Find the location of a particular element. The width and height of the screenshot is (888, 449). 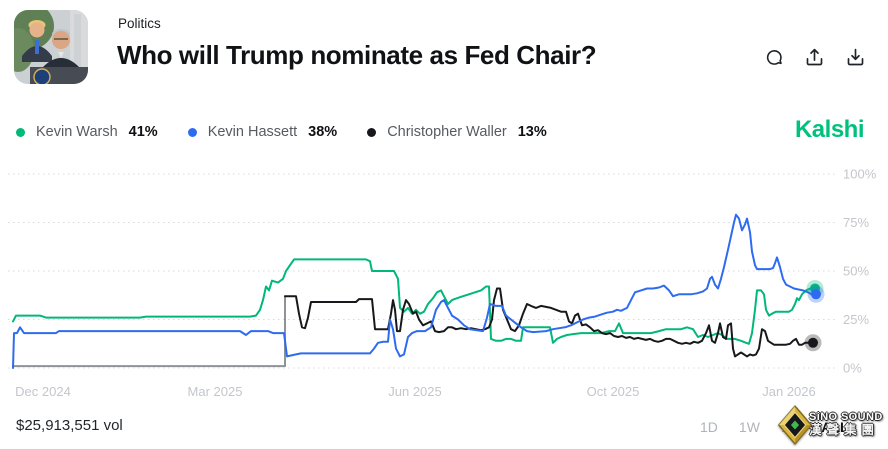

legend-item-warsh: Kevin Warsh 41% is located at coordinates (87, 132).